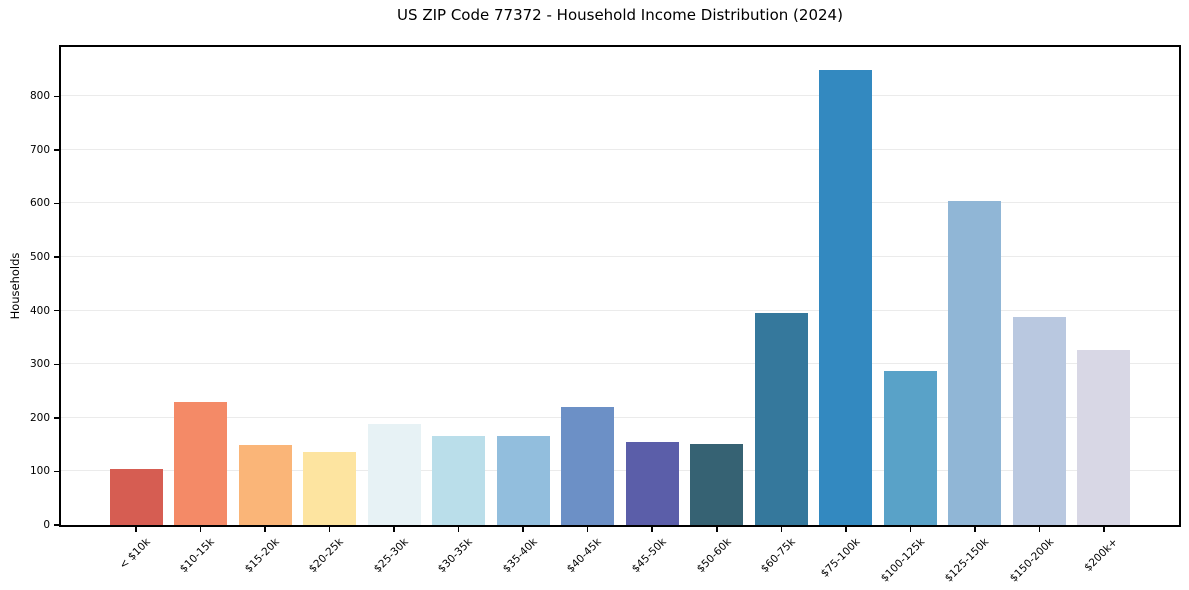 This screenshot has width=1189, height=590. I want to click on x-tick-label: < $10k, so click(134, 554).